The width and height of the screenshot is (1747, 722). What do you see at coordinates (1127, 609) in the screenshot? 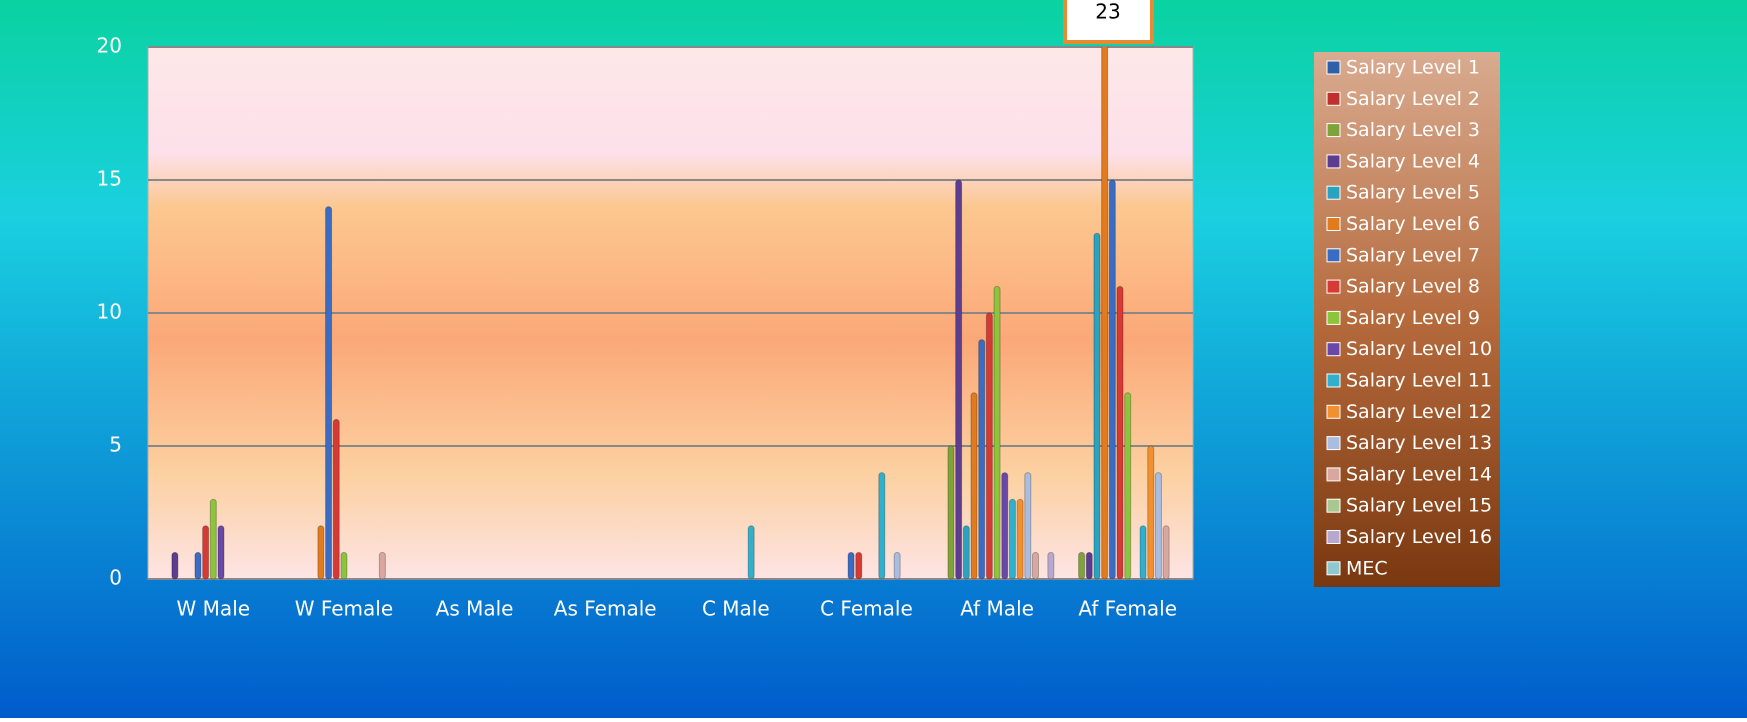
I see `x-tick-label: Af Female` at bounding box center [1127, 609].